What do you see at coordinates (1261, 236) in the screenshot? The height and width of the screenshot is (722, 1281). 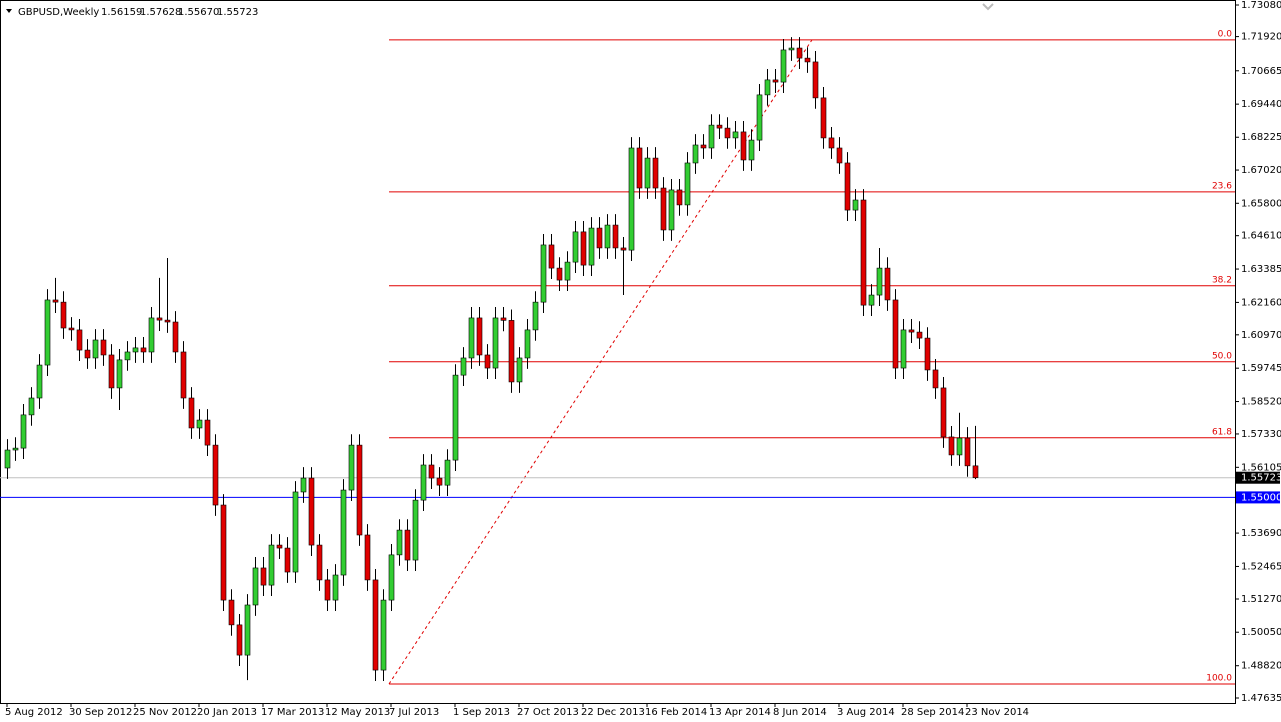 I see `y-tick-label: 1.64610` at bounding box center [1261, 236].